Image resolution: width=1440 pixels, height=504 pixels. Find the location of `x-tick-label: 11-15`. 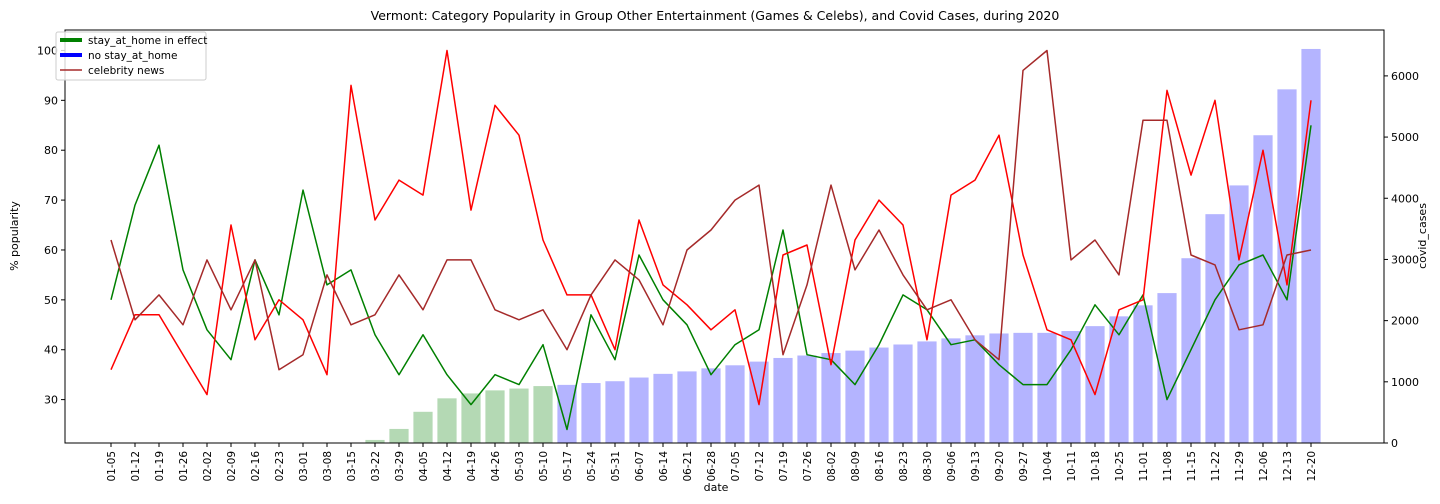

x-tick-label: 11-15 is located at coordinates (1192, 466).